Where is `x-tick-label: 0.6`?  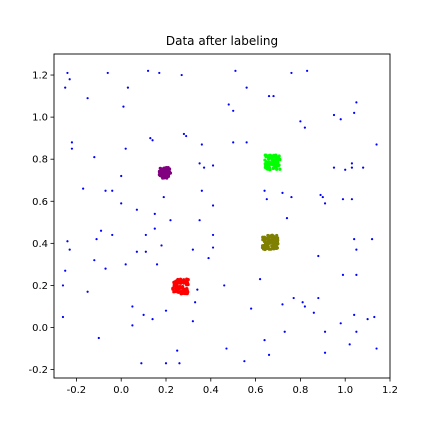
x-tick-label: 0.6 is located at coordinates (256, 390).